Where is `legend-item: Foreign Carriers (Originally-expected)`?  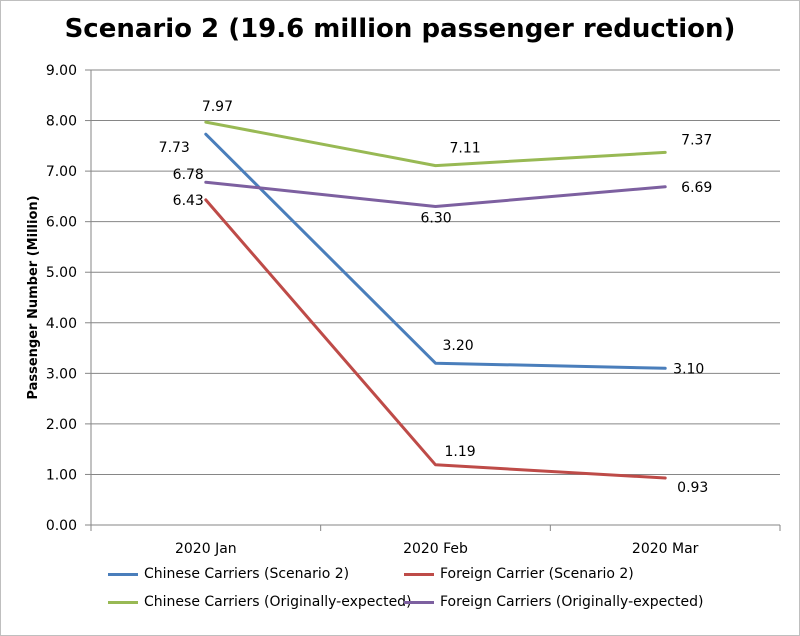 legend-item: Foreign Carriers (Originally-expected) is located at coordinates (553, 602).